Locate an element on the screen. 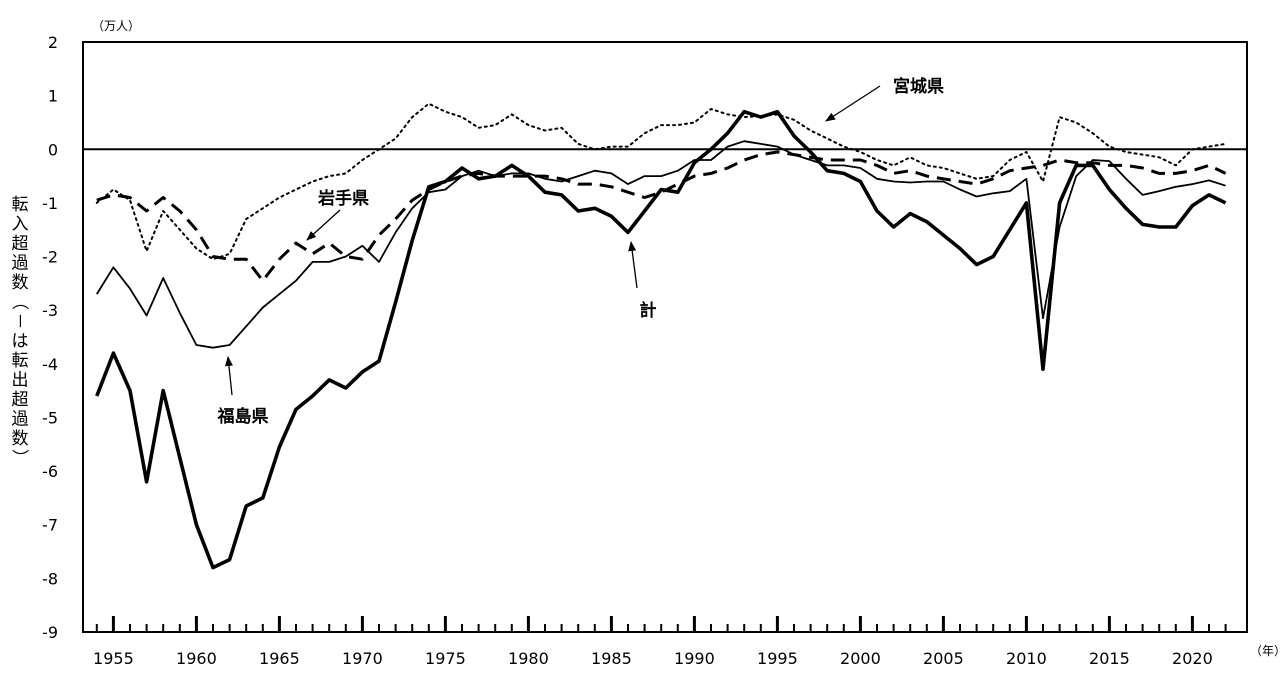 This screenshot has width=1284, height=673. x-tick-label: 1985 is located at coordinates (611, 658).